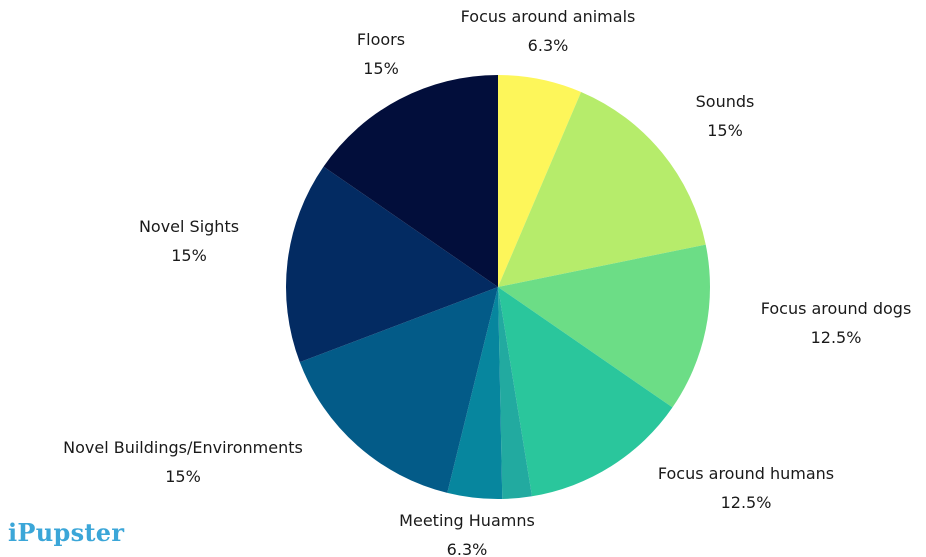  What do you see at coordinates (183, 447) in the screenshot?
I see `slice-label-category: Novel Buildings/Environments` at bounding box center [183, 447].